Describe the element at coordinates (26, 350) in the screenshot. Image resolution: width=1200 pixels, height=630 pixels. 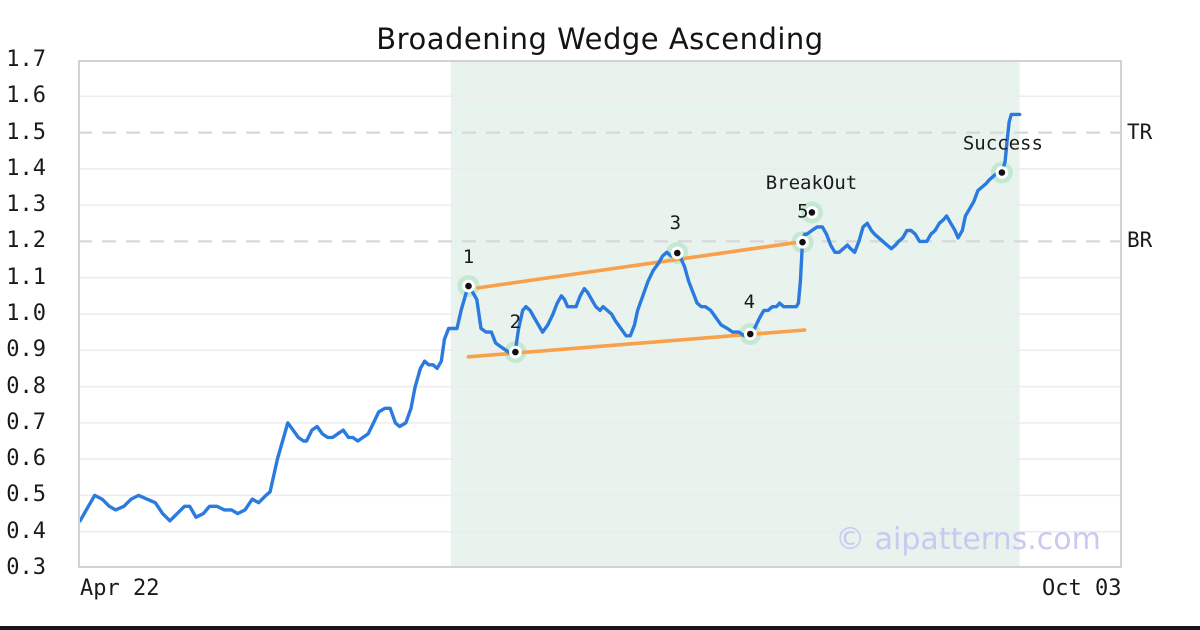
I see `y-axis-tick: 0.9` at that location.